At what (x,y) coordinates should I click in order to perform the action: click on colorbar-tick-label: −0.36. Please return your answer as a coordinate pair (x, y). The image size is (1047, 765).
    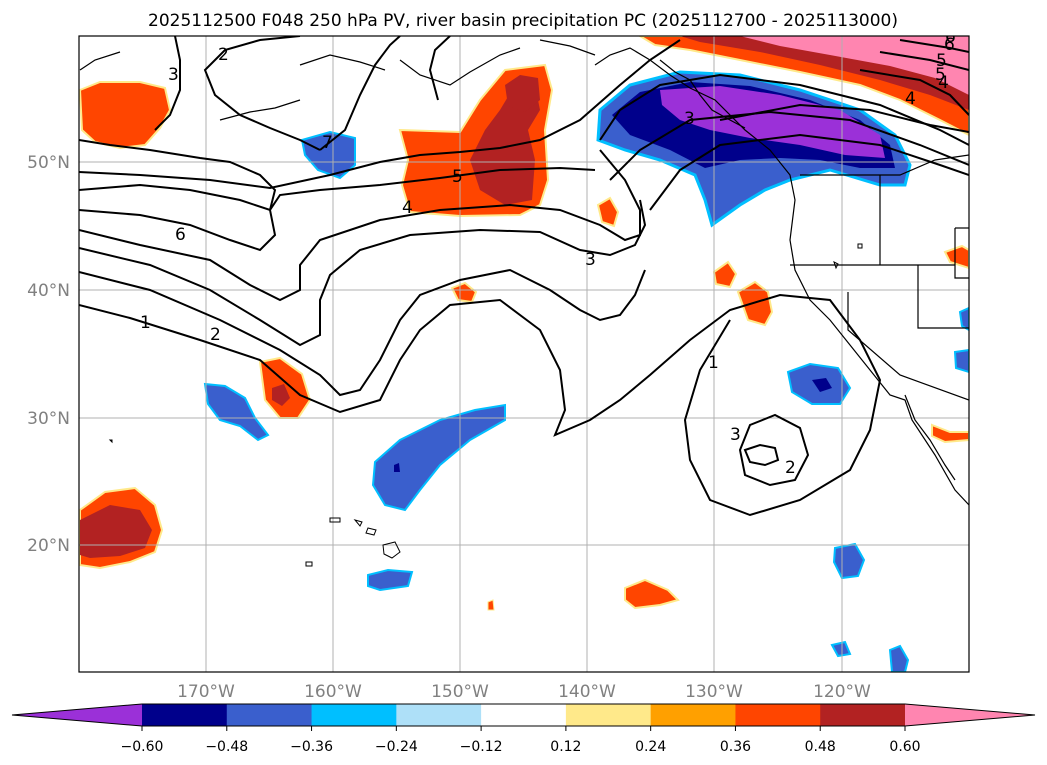
    Looking at the image, I should click on (311, 747).